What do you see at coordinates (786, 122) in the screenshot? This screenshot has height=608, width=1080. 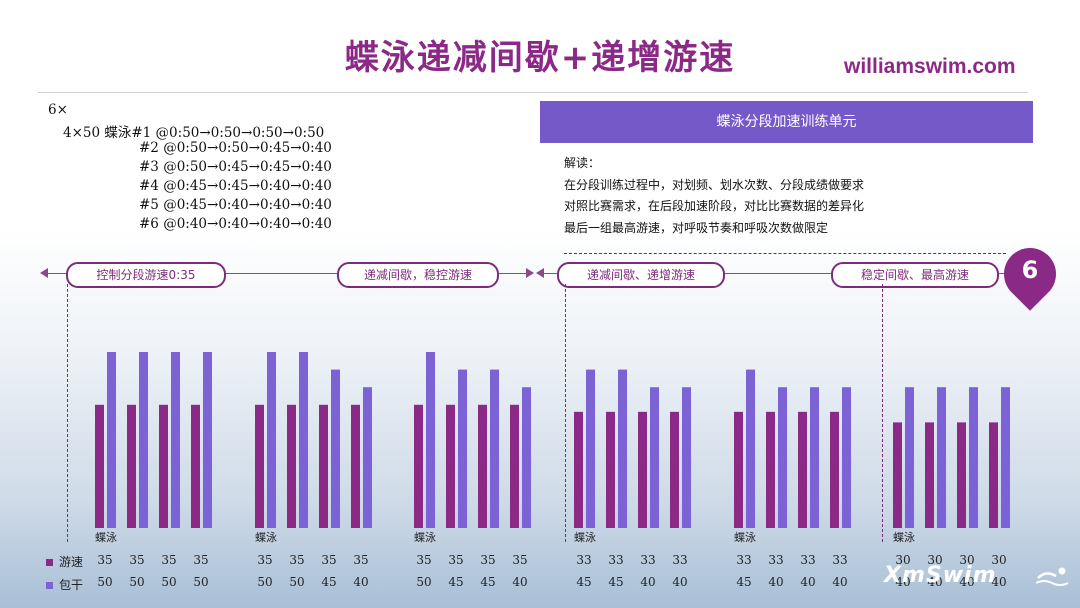 I see `unit-title-bar: 蝶泳分段加速训练单元` at bounding box center [786, 122].